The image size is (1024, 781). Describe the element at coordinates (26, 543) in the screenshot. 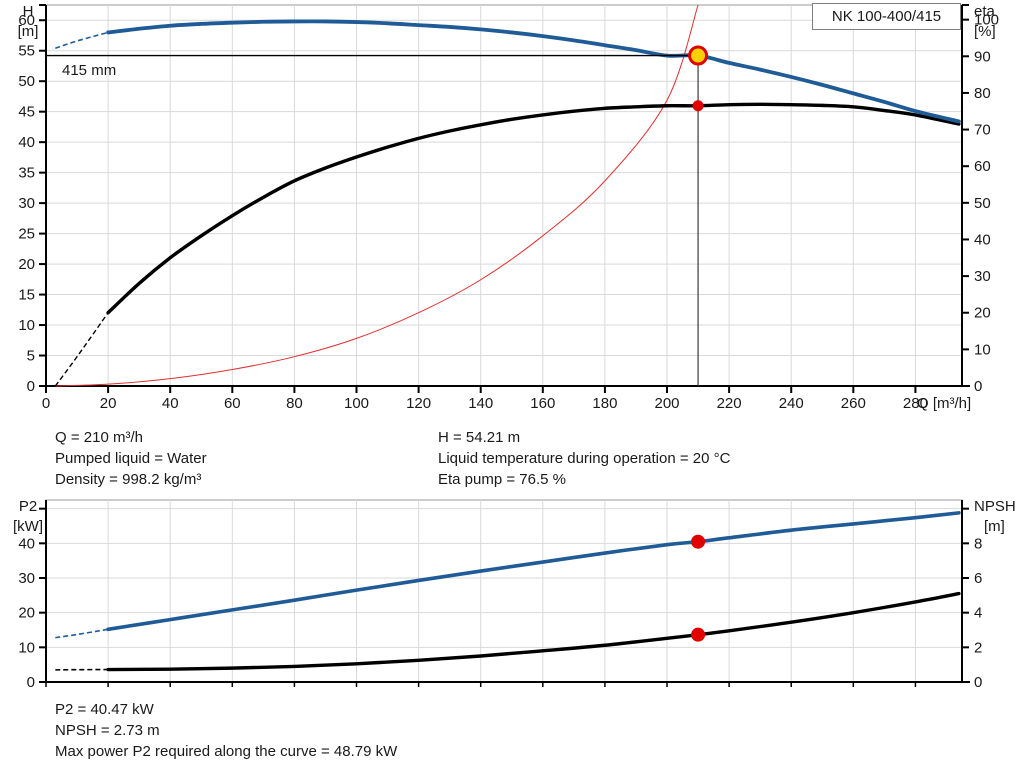

I see `tick-label-power: 40` at that location.